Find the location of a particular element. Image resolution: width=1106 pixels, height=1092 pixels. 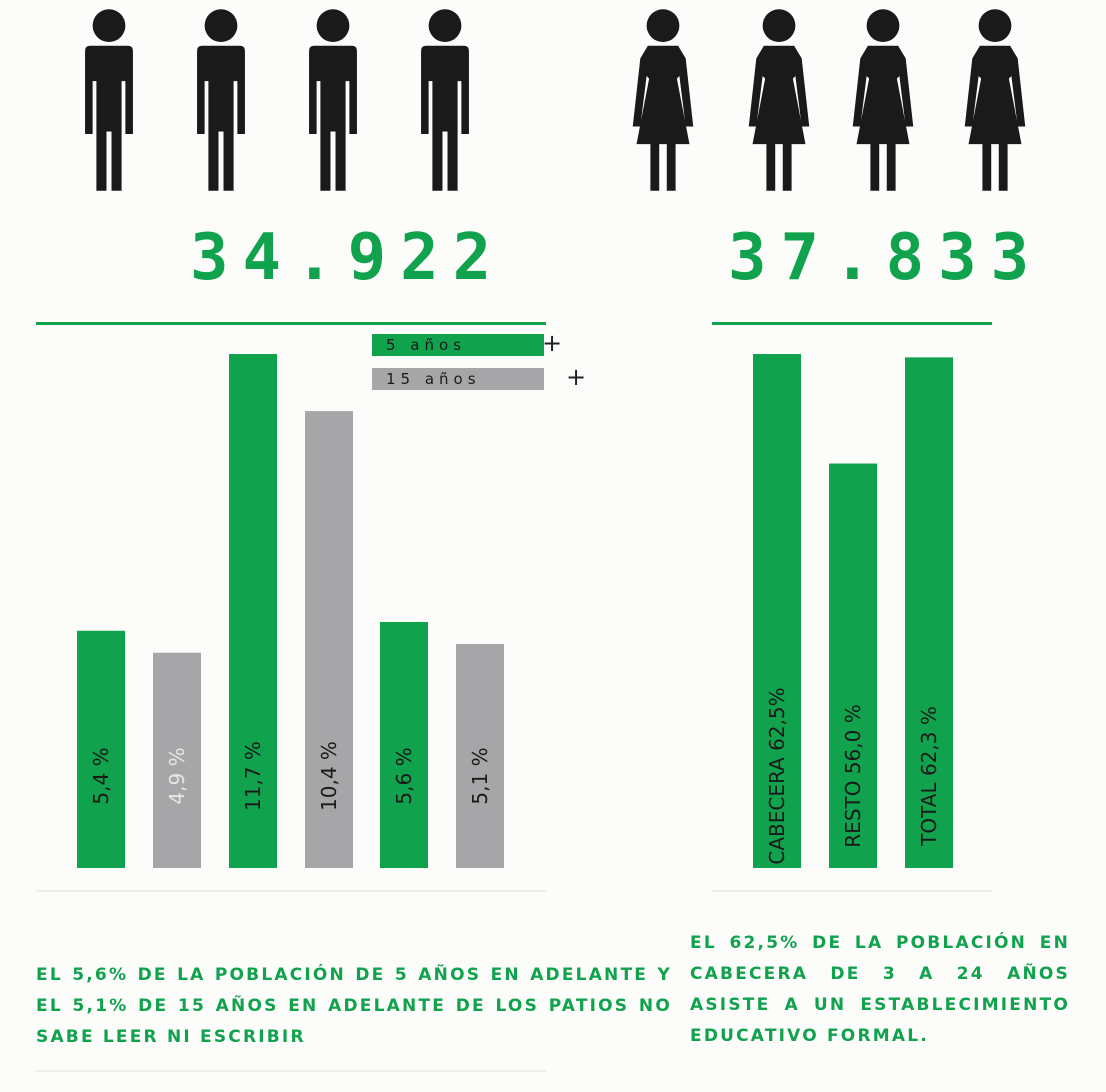

bar-total-label: TOTAL 62,3 % is located at coordinates (929, 776).